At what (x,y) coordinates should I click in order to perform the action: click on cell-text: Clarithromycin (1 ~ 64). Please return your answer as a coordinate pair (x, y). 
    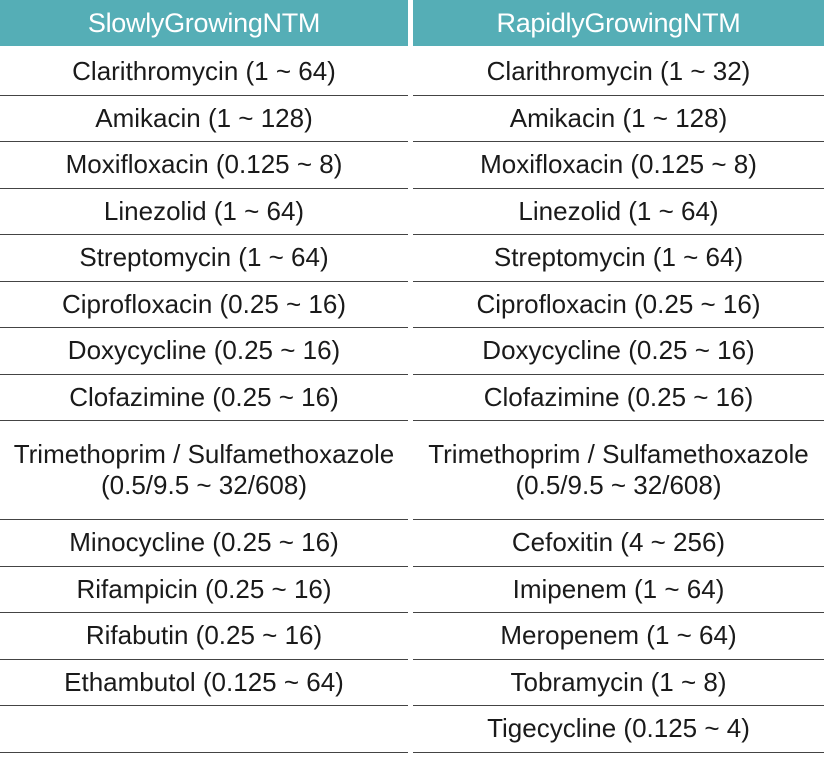
    Looking at the image, I should click on (204, 71).